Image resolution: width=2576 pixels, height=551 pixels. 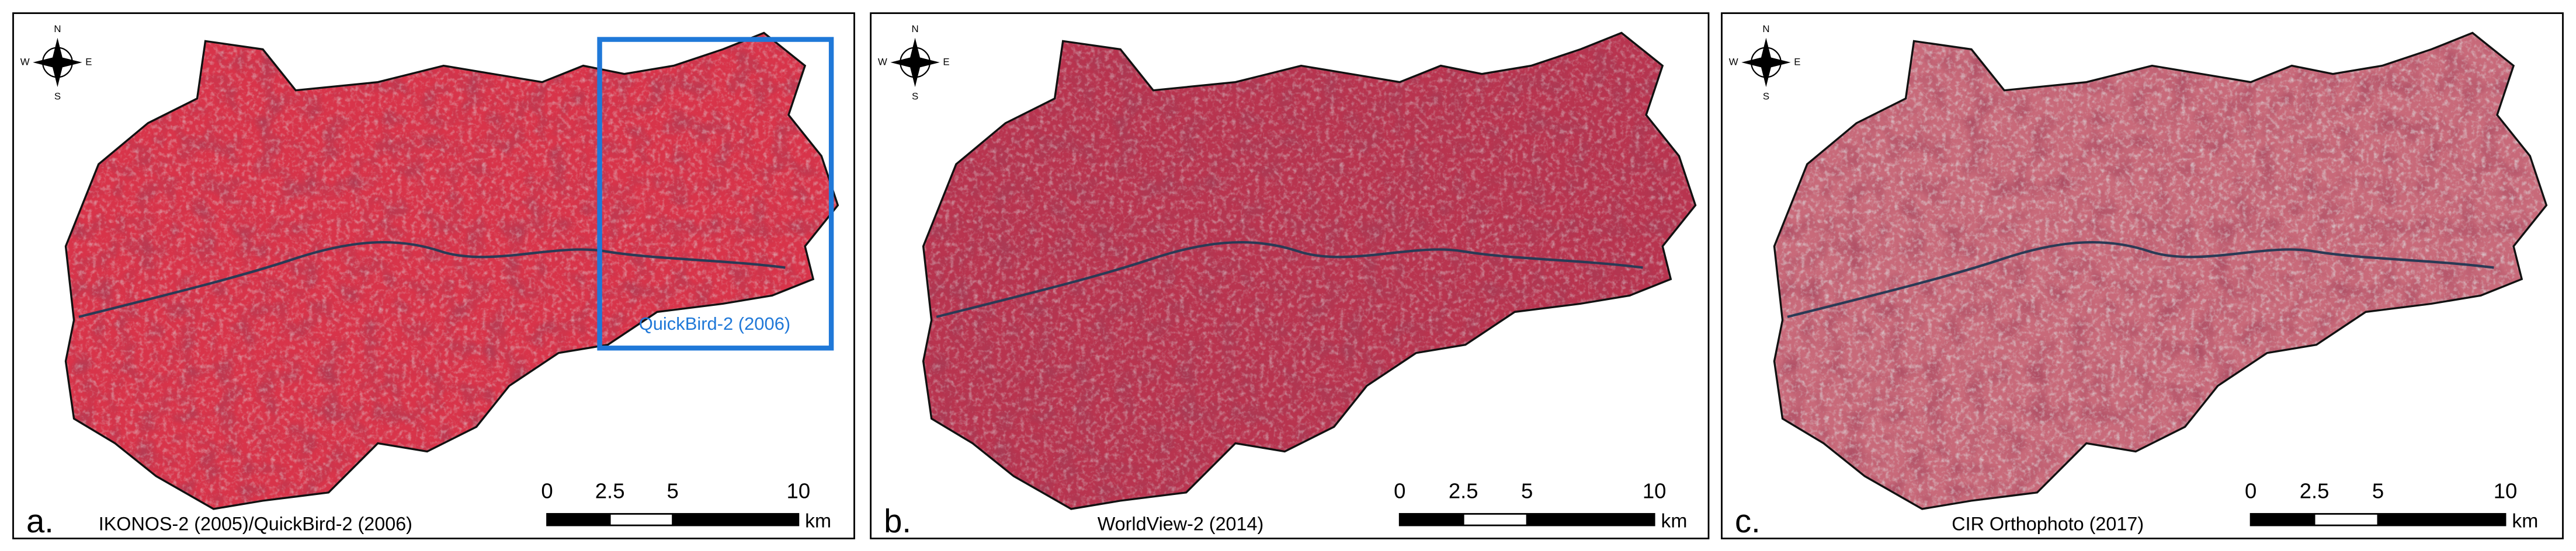 What do you see at coordinates (40, 521) in the screenshot?
I see `panel-letter: a.` at bounding box center [40, 521].